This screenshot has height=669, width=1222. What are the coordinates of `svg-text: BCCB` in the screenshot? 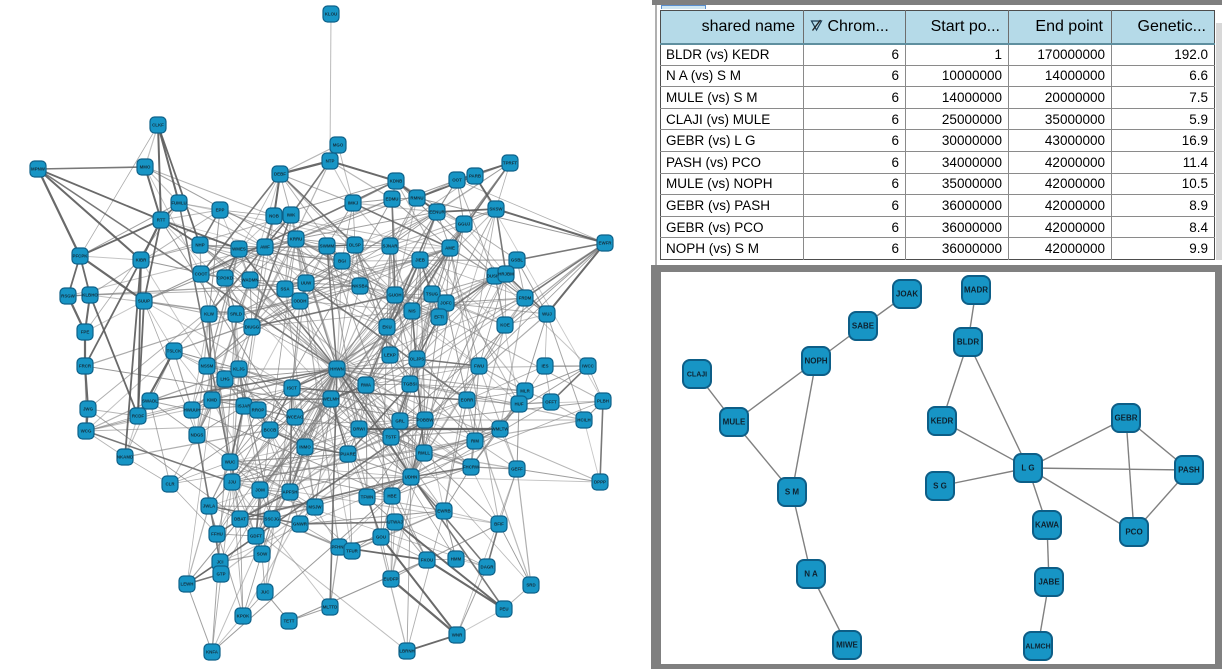 It's located at (270, 430).